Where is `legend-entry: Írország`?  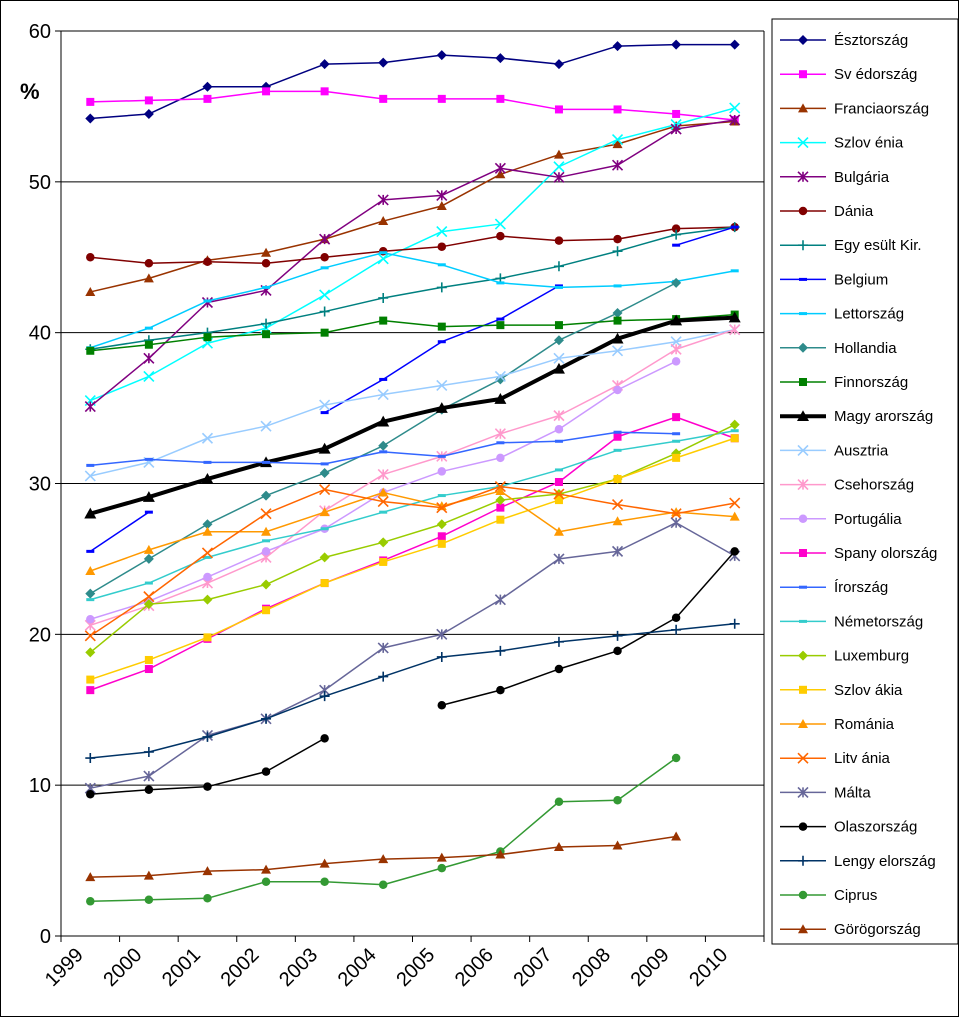
legend-entry: Írország is located at coordinates (834, 587).